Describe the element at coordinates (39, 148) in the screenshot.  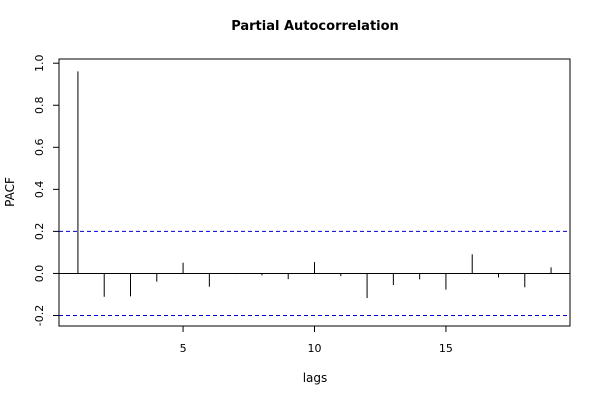
I see `y-tick-label-0.6: 0.6` at that location.